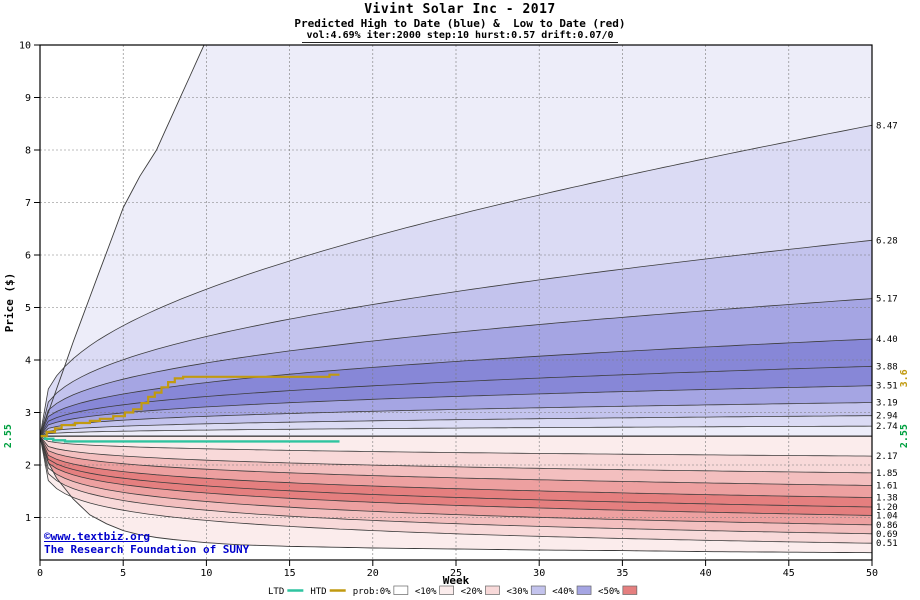 The image size is (920, 600). What do you see at coordinates (539, 573) in the screenshot?
I see `x-tick-label: 30` at bounding box center [539, 573].